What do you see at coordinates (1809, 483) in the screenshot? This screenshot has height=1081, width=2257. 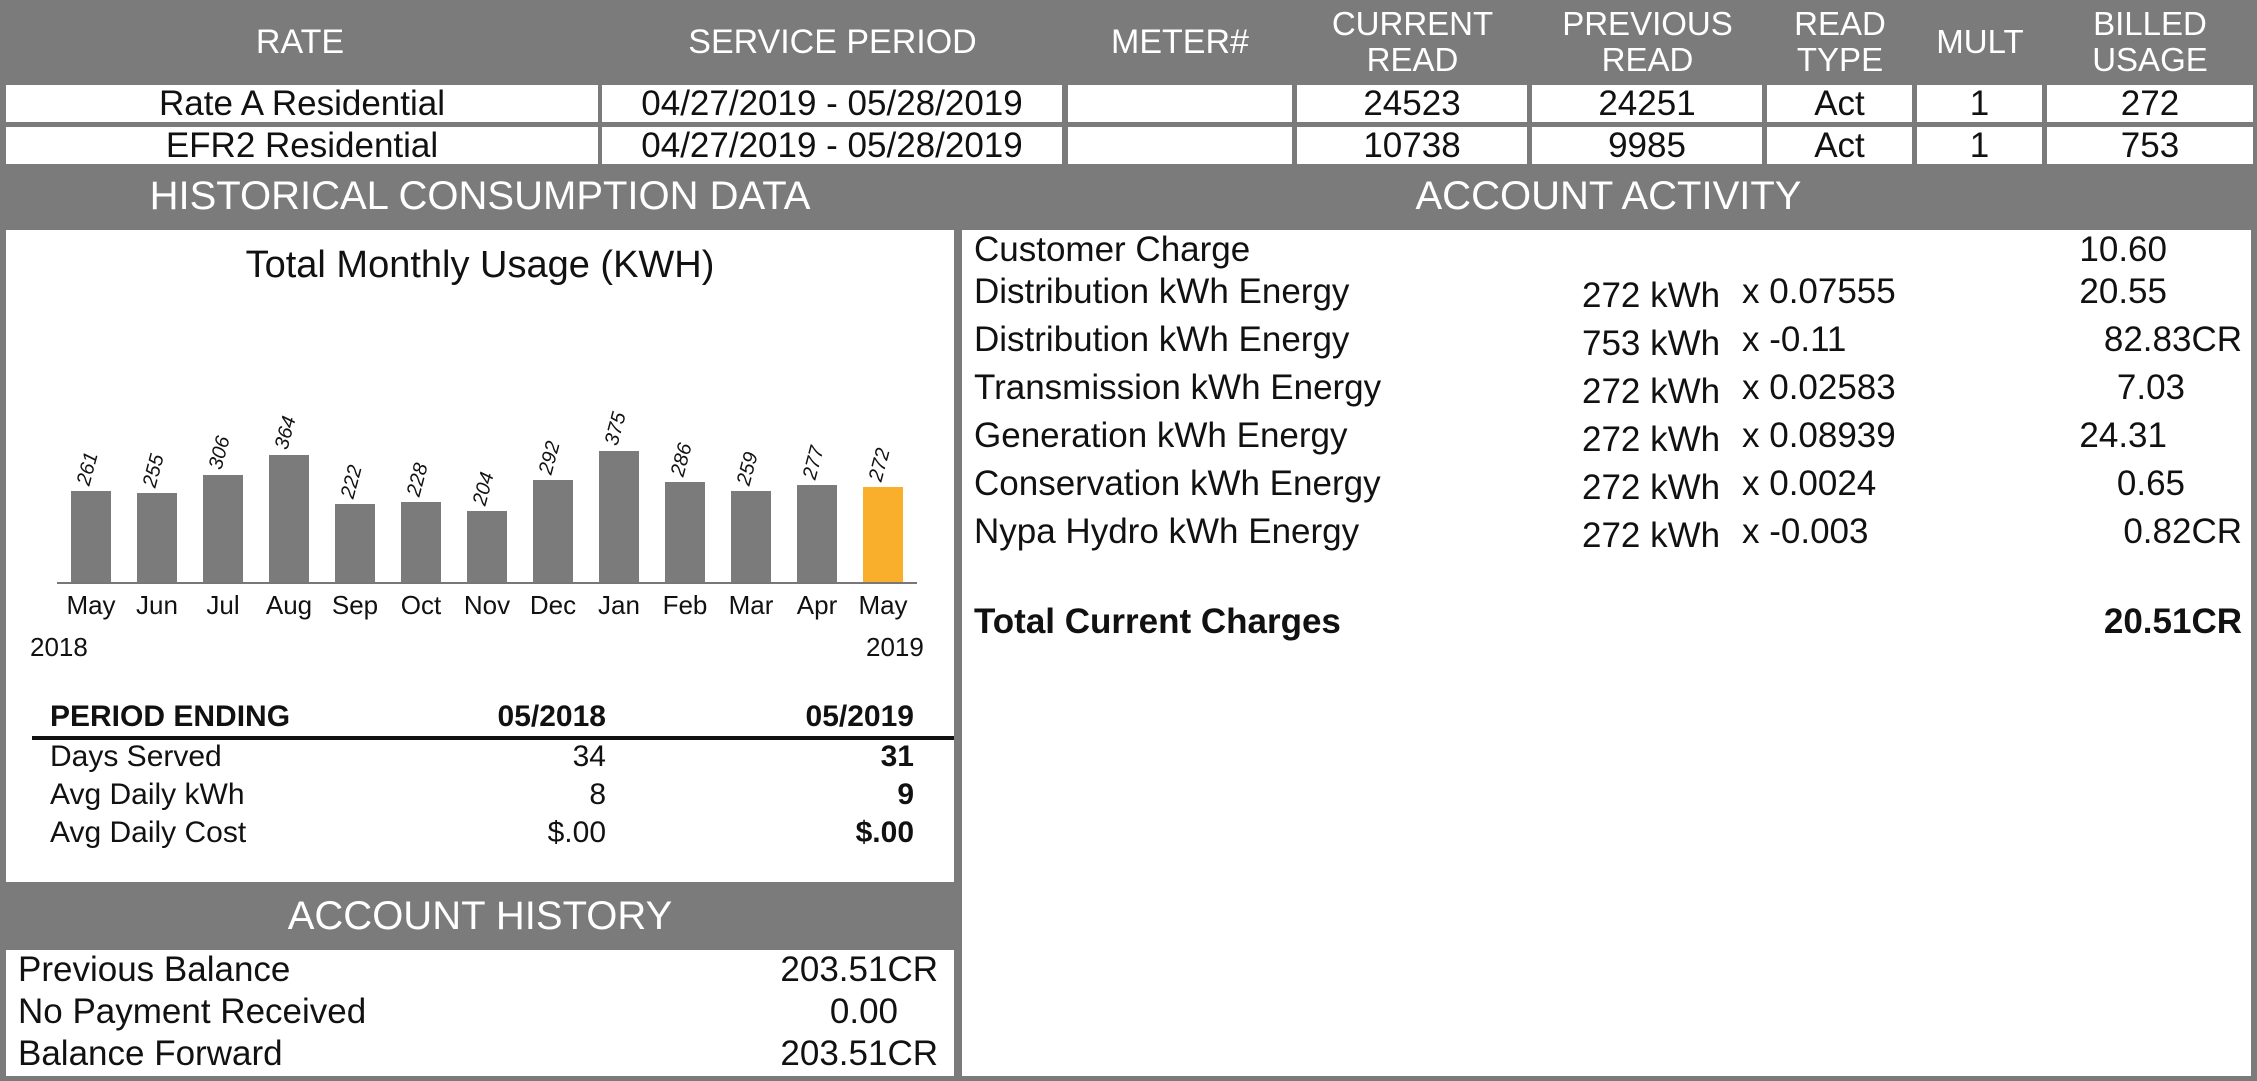 I see `activity-rate: x 0.0024` at bounding box center [1809, 483].